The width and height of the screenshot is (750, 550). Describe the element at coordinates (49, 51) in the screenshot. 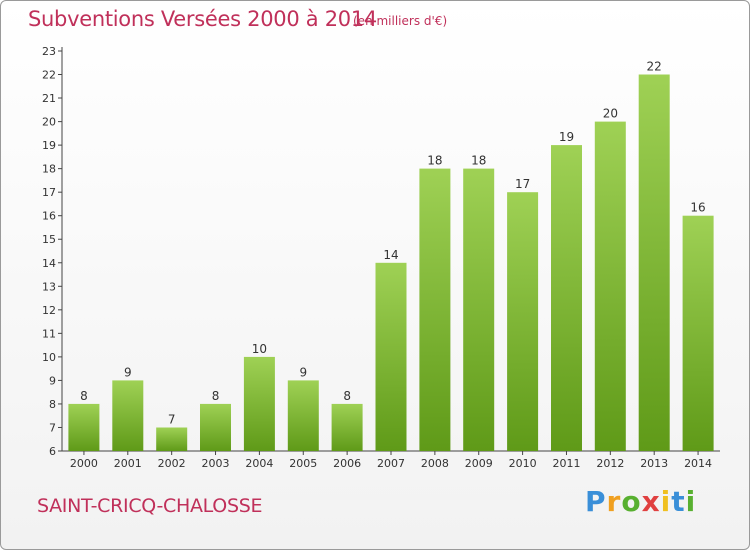

I see `y-tick-label: 23` at that location.